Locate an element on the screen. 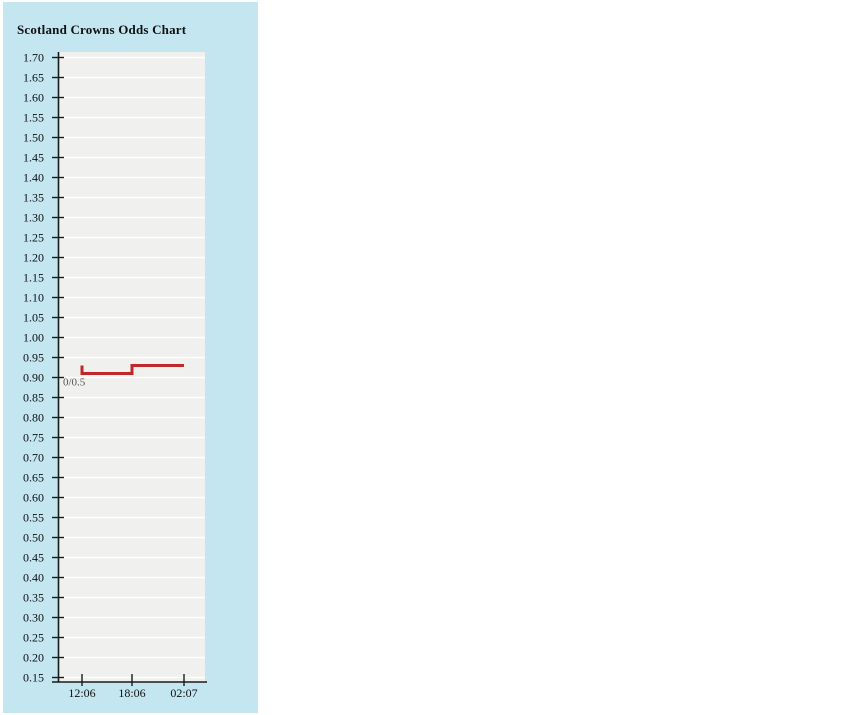 Image resolution: width=858 pixels, height=715 pixels. y-tick-label: 1.40 is located at coordinates (33, 178).